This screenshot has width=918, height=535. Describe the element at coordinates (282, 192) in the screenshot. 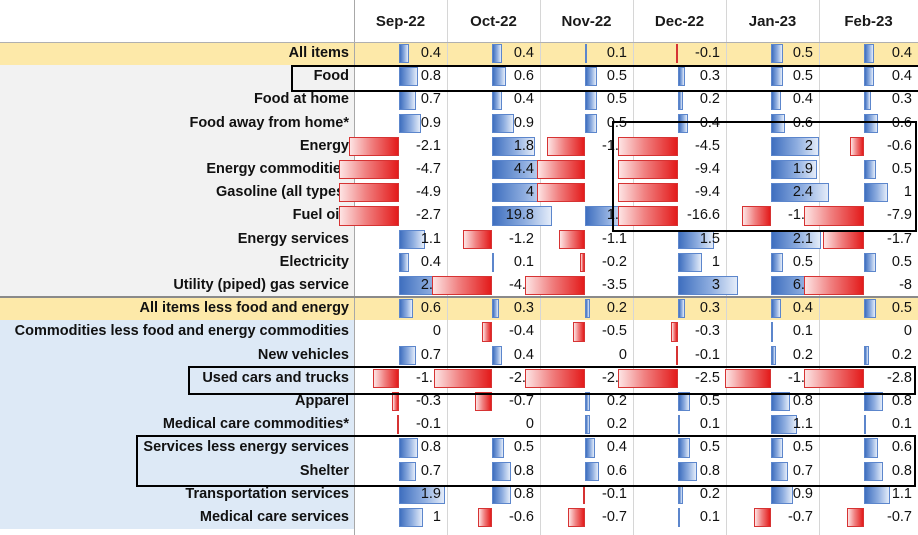

I see `row-label: Gasoline (all types)` at that location.